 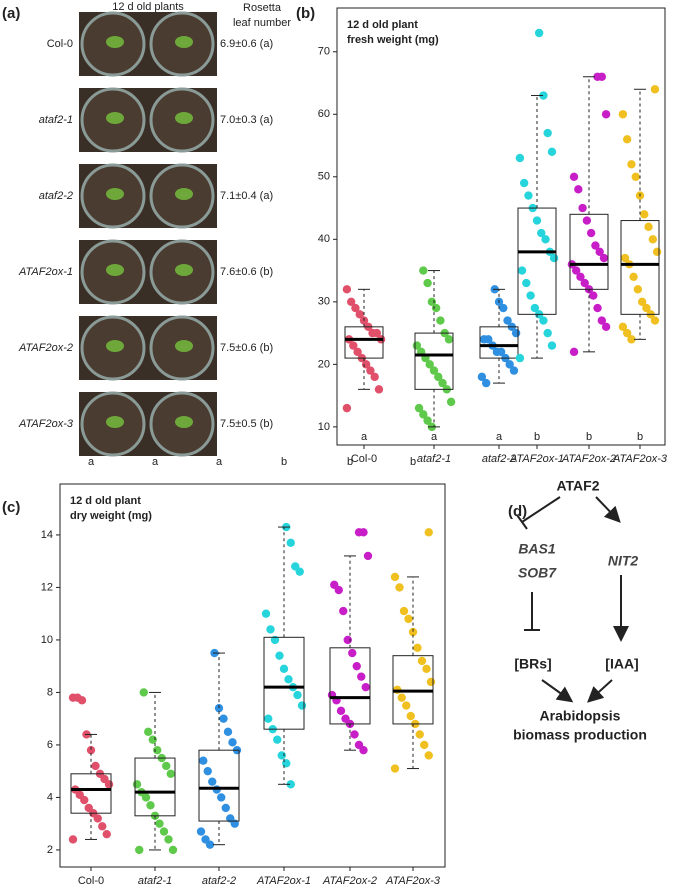 I want to click on x-tick-label: ATAF2ox-1, so click(x=283, y=880).